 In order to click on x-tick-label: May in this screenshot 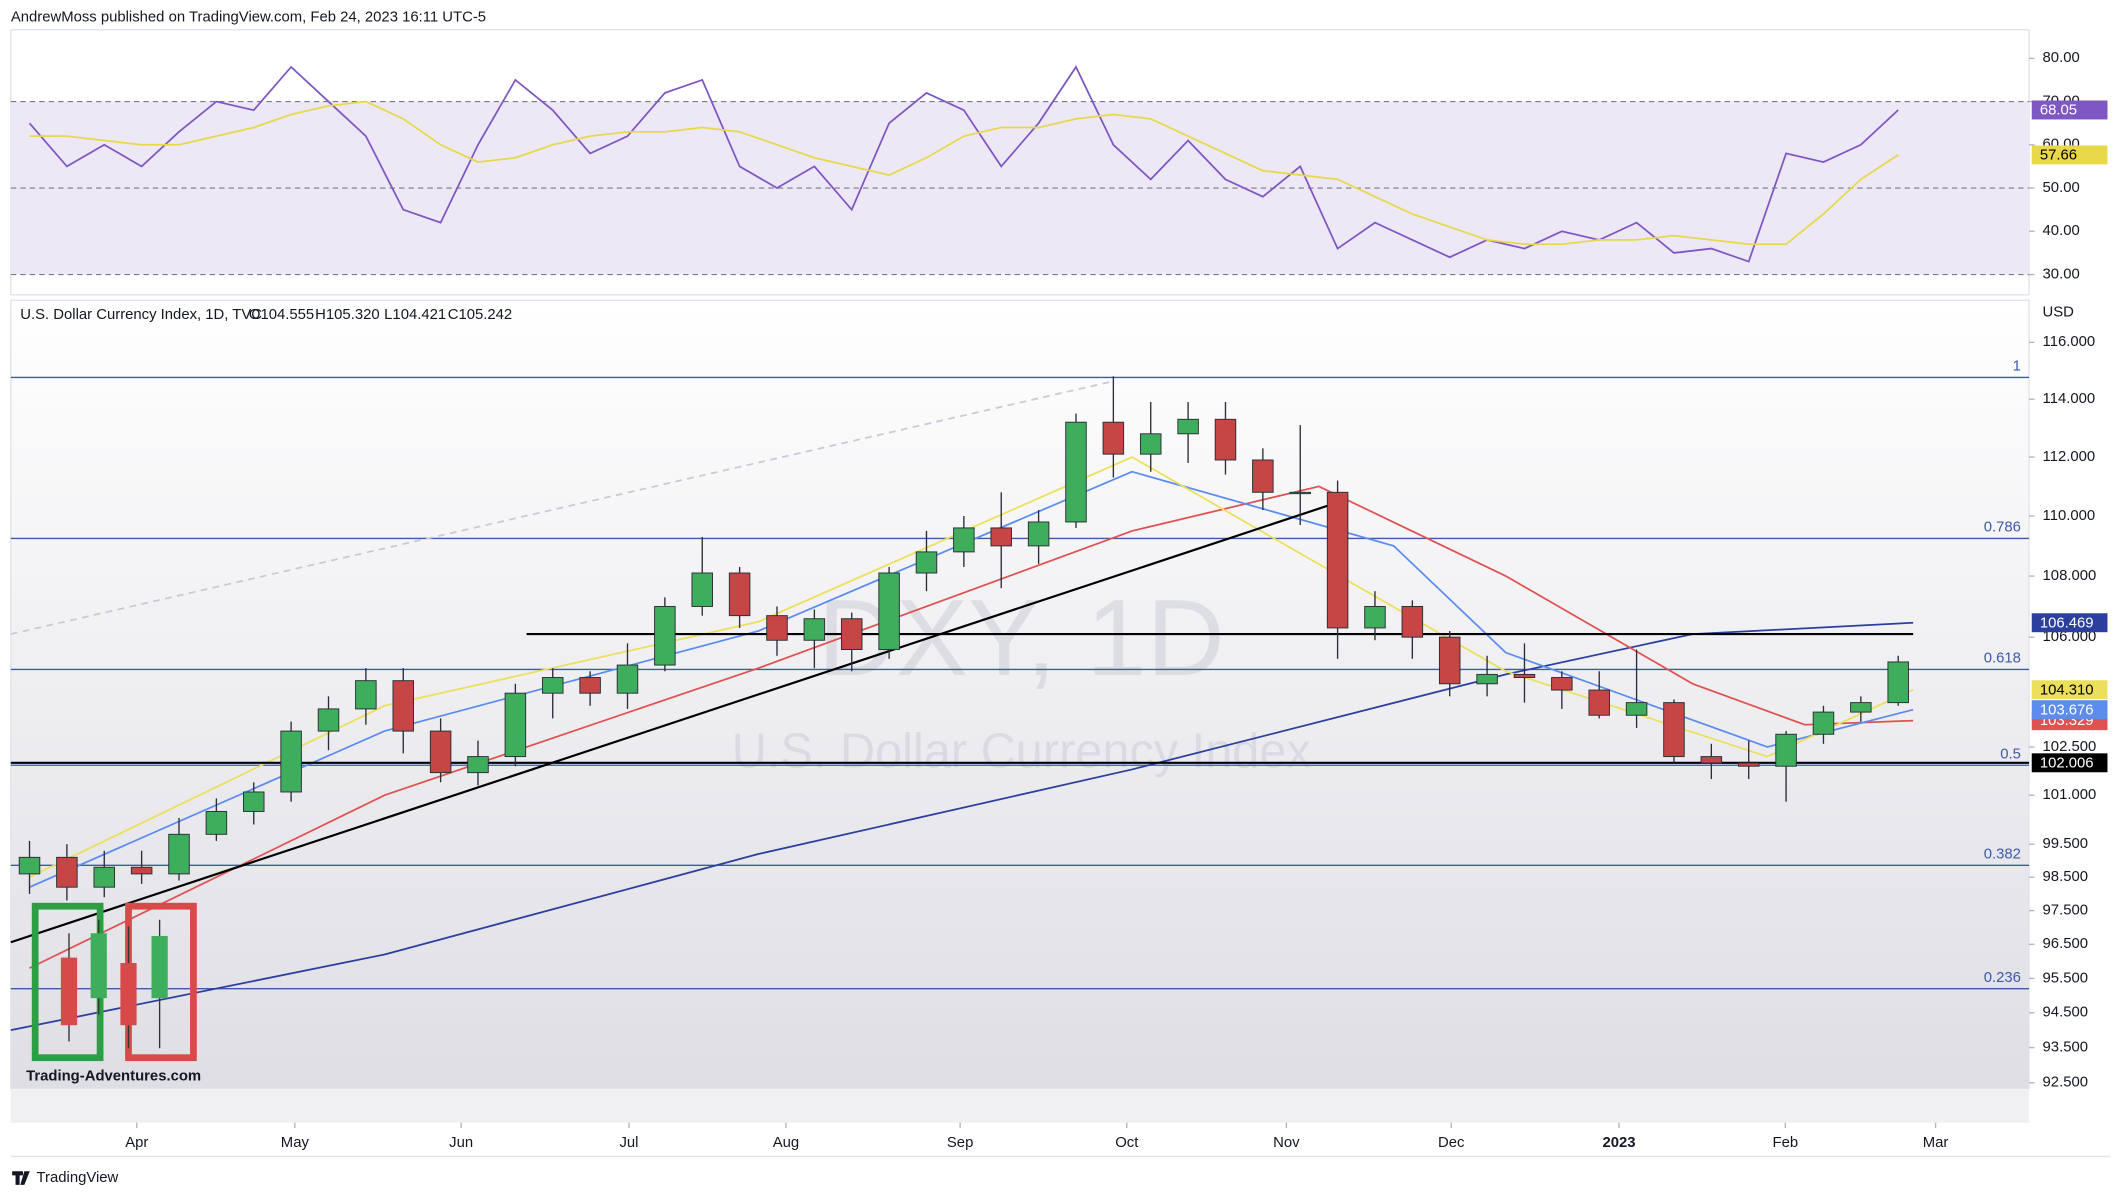, I will do `click(295, 1143)`.